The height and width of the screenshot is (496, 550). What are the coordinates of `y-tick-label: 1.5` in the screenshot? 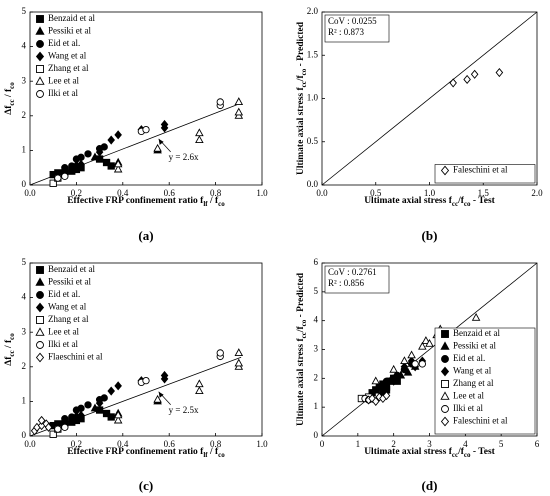 It's located at (313, 54).